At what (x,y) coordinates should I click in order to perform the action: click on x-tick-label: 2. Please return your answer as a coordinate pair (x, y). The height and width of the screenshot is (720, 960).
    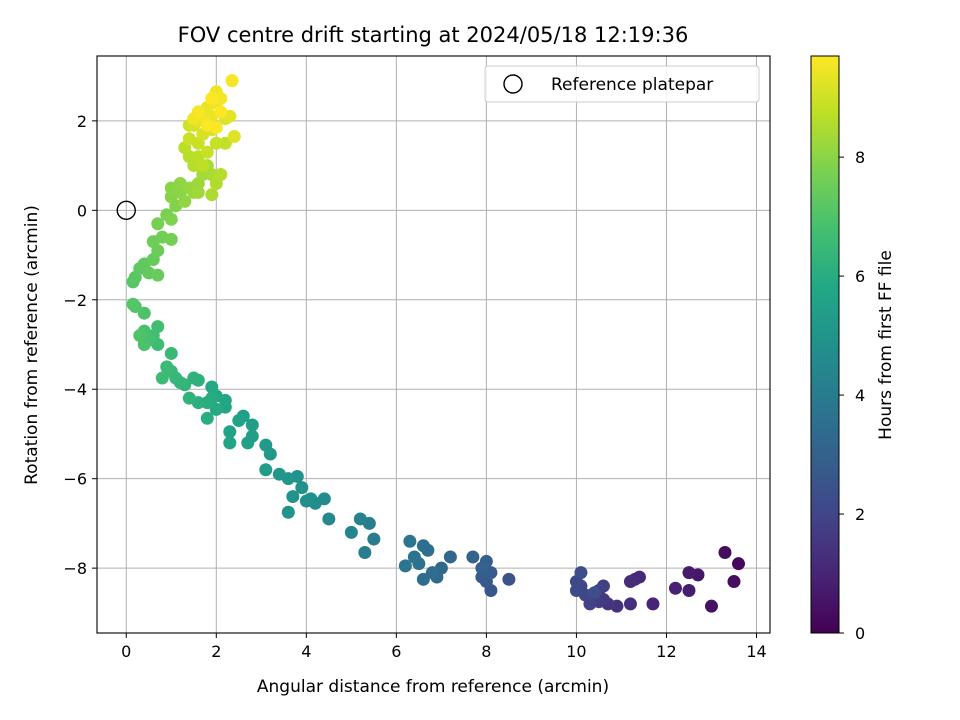
    Looking at the image, I should click on (216, 651).